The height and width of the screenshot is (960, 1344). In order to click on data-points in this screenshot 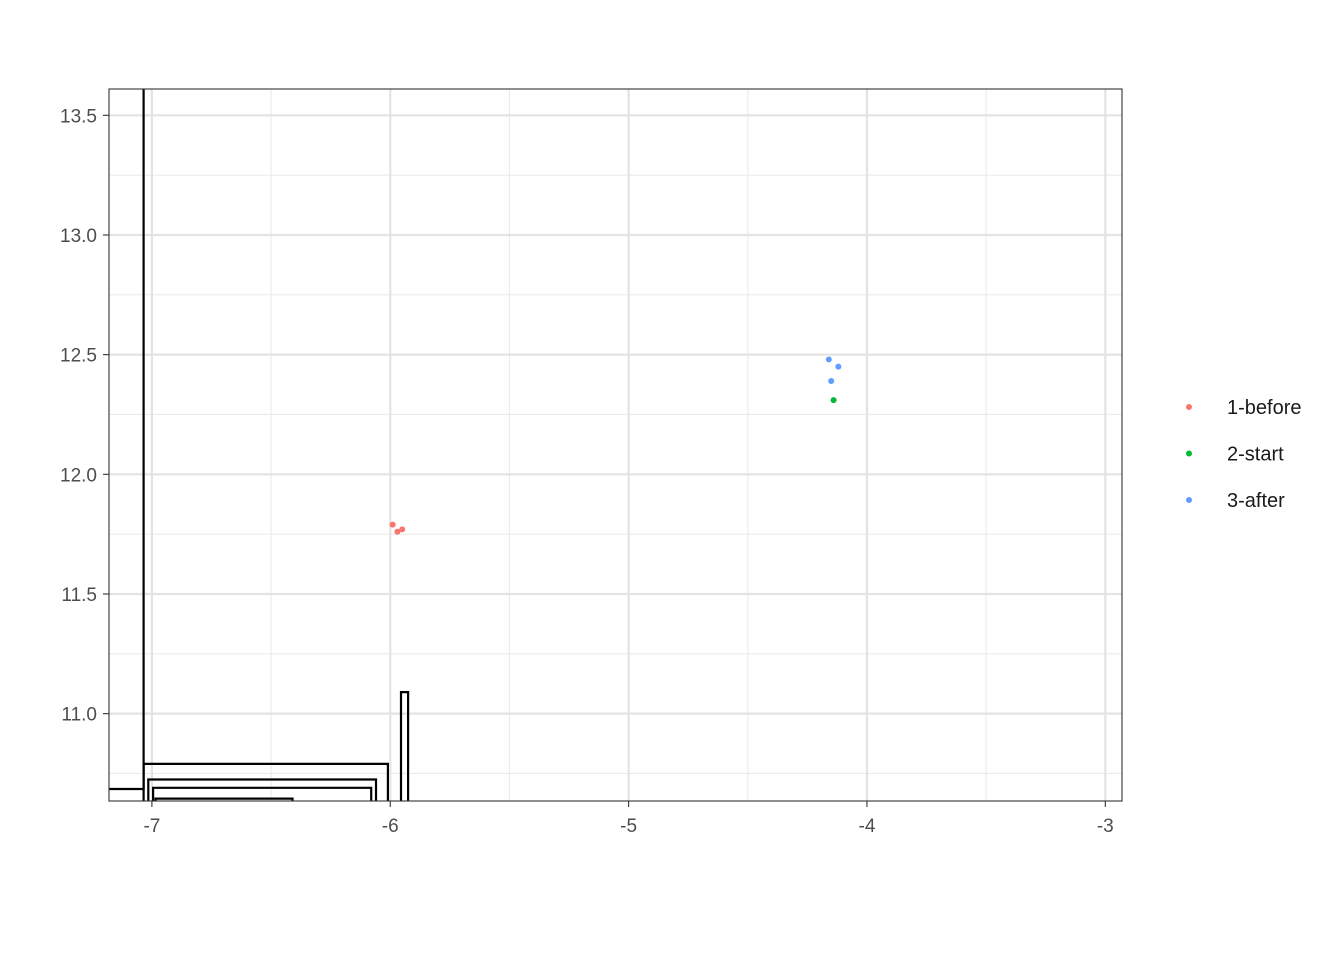, I will do `click(615, 445)`.